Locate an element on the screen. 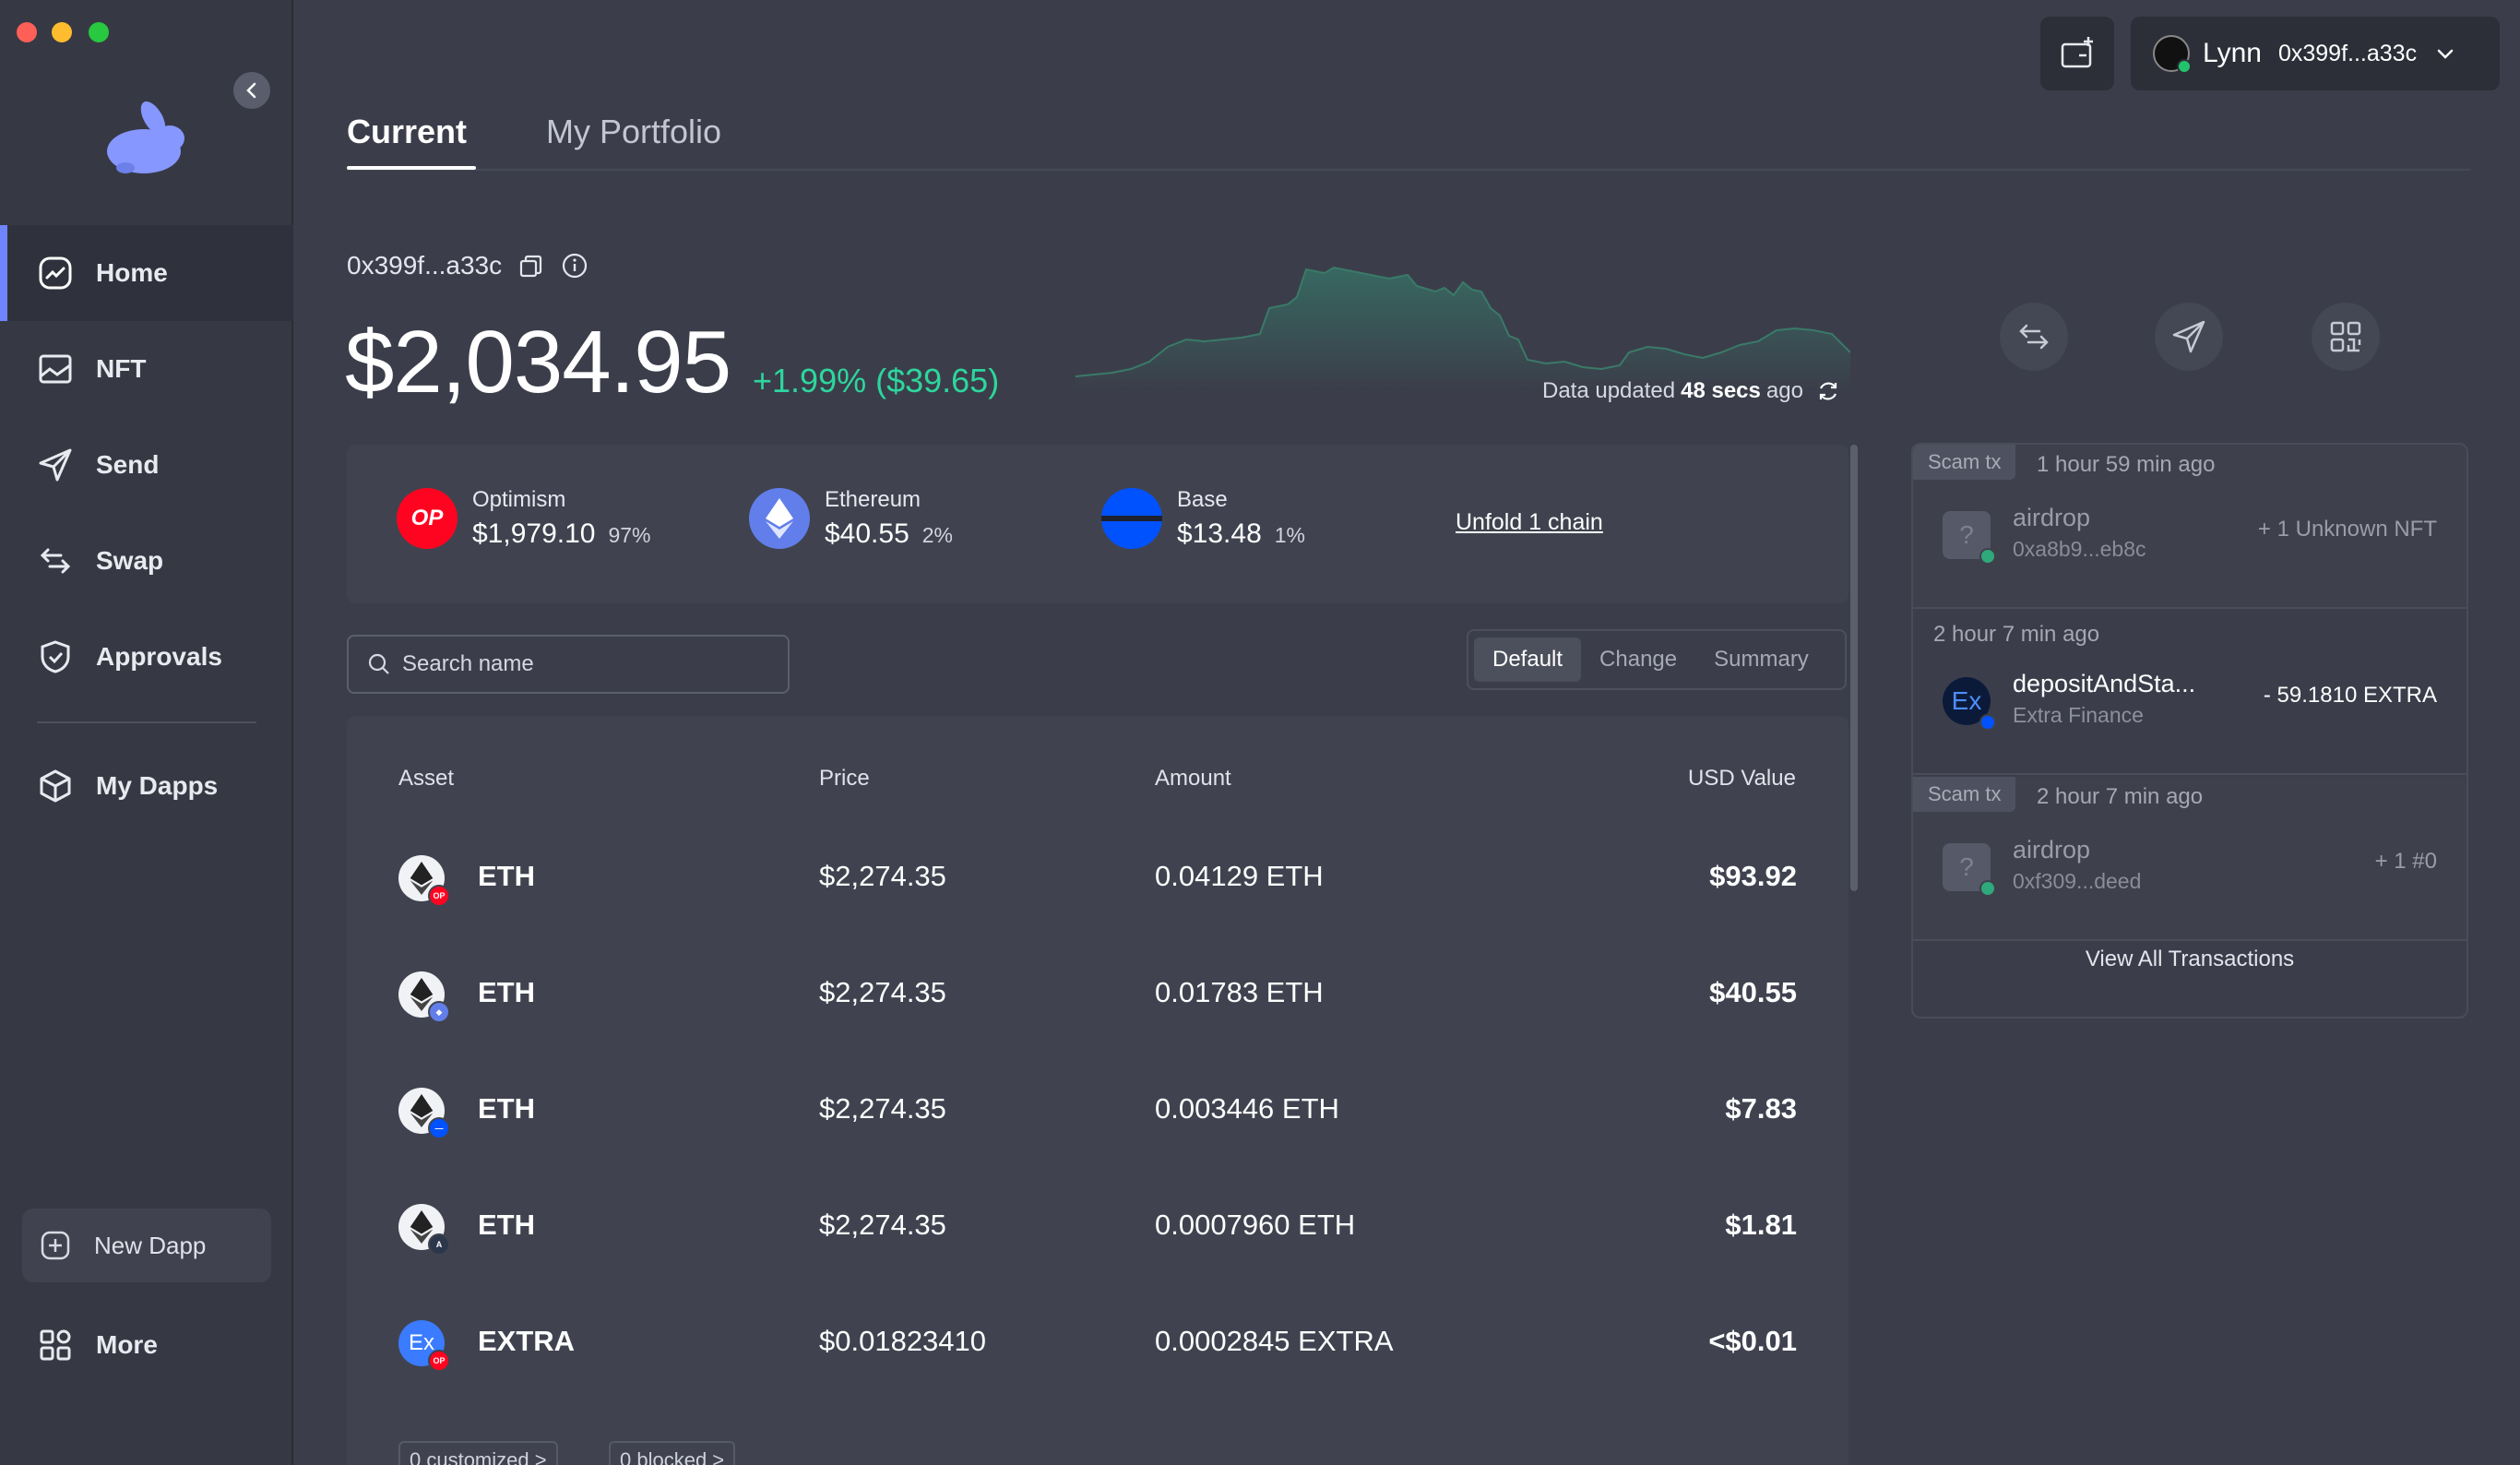  transaction-amount: + 1 Unknown NFT is located at coordinates (2347, 529).